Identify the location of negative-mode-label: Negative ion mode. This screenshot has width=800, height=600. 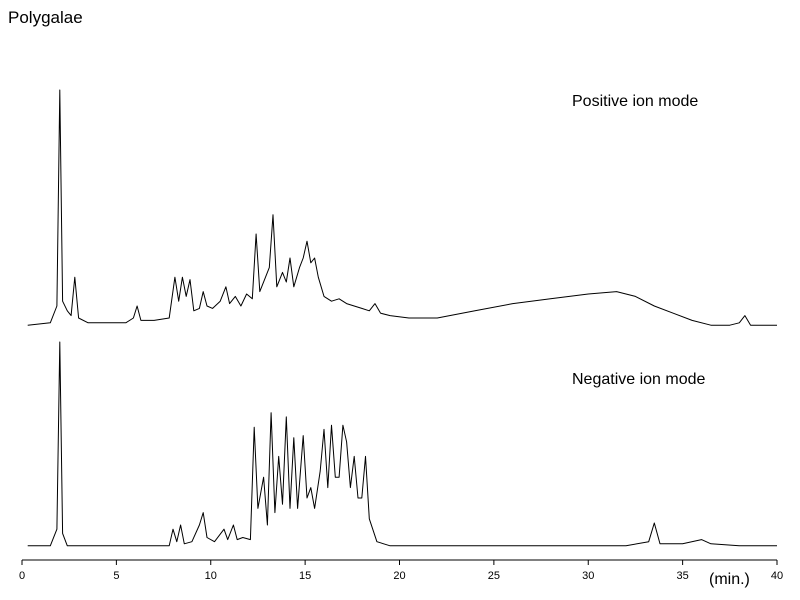
(639, 379).